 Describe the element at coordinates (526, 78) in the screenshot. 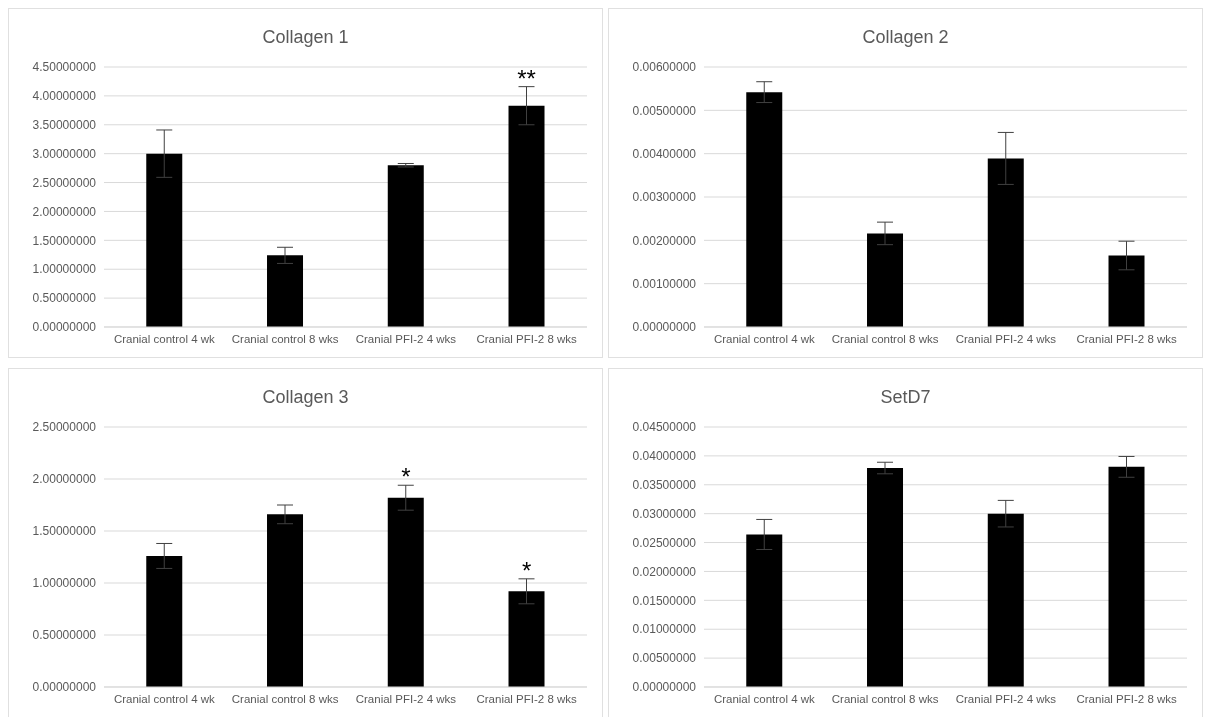

I see `annotation: **` at that location.